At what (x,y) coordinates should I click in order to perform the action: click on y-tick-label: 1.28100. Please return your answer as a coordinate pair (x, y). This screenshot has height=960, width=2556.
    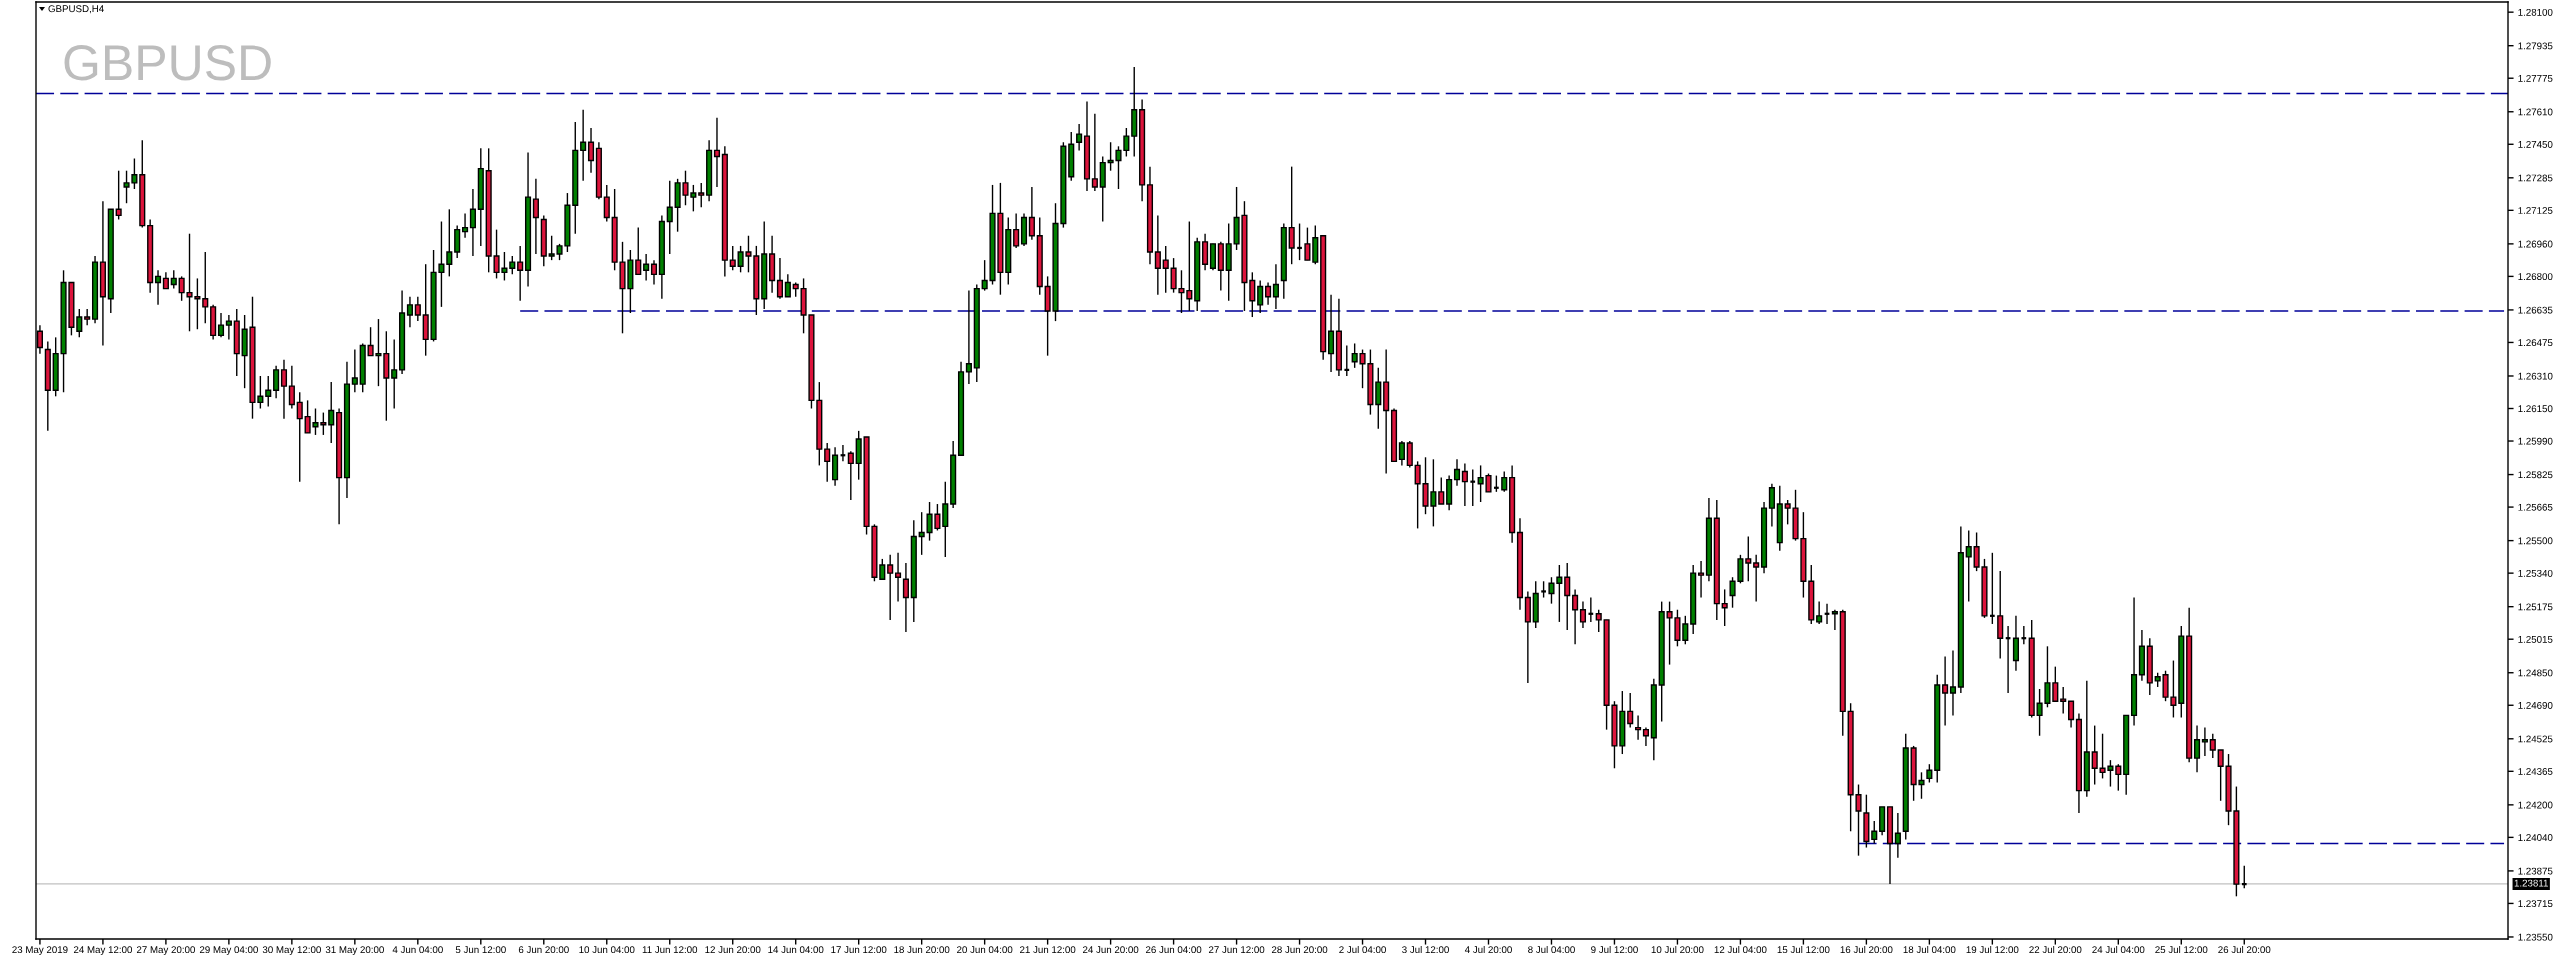
    Looking at the image, I should click on (2535, 12).